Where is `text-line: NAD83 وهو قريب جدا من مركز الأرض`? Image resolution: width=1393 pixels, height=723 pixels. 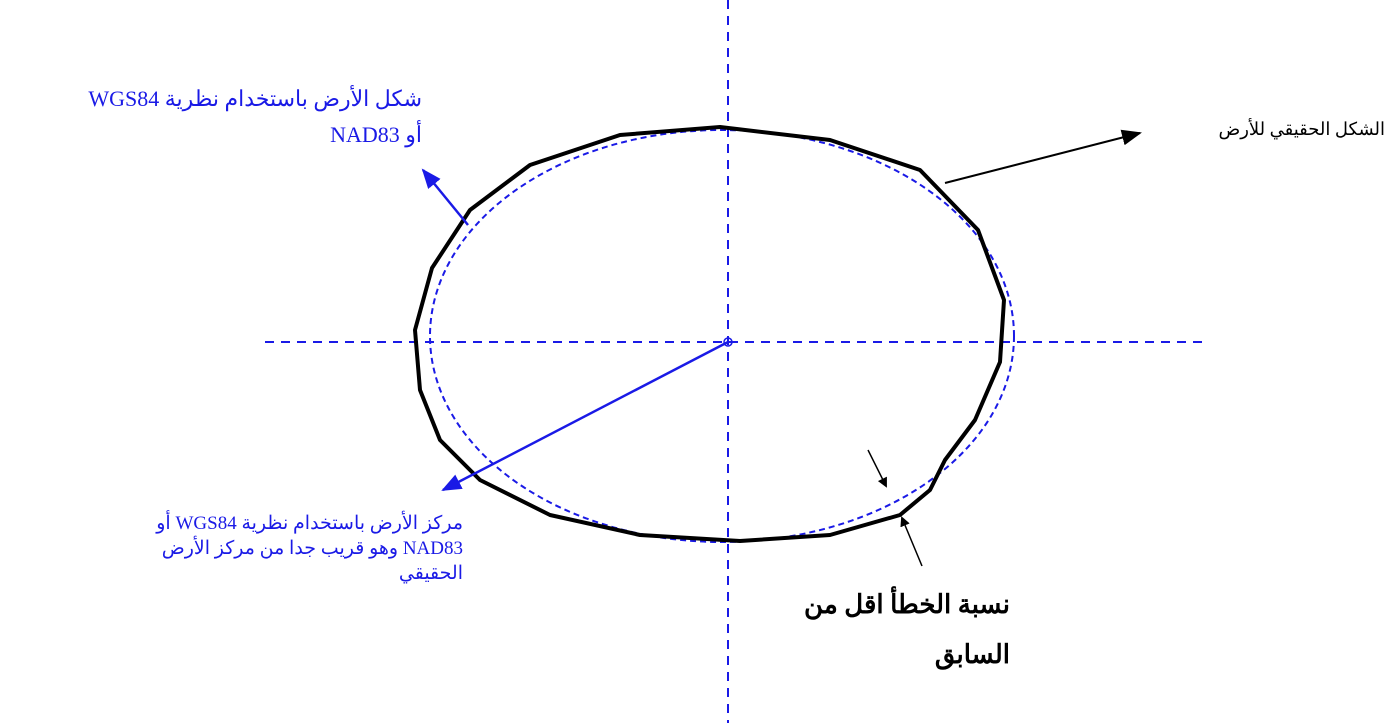 text-line: NAD83 وهو قريب جدا من مركز الأرض is located at coordinates (312, 548).